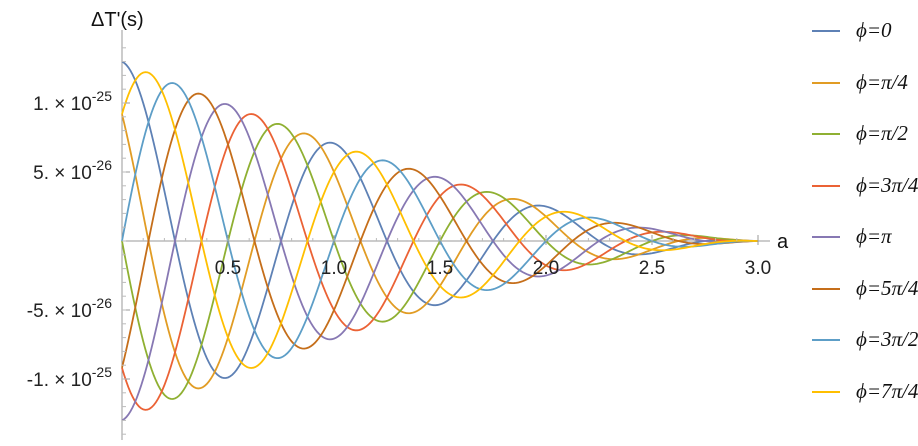 The image size is (918, 446). I want to click on legend-item: ϕ=π/4, so click(864, 88).